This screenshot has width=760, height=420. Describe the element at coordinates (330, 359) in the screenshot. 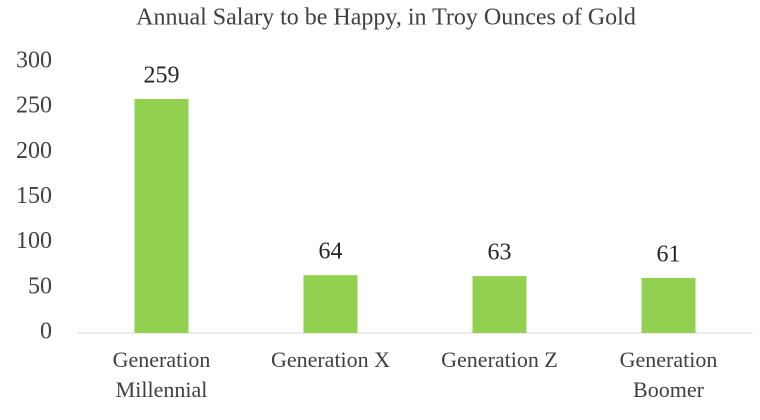

I see `x-tick-label: Generation X` at that location.